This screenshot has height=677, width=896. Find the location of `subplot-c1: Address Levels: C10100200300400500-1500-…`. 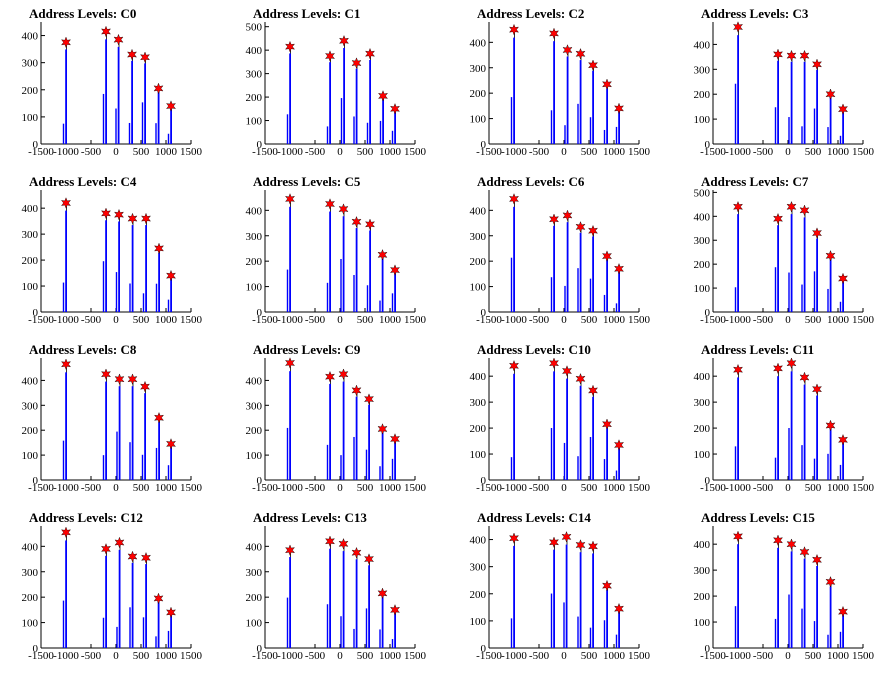

subplot-c1: Address Levels: C10100200300400500-1500-… is located at coordinates (336, 82).